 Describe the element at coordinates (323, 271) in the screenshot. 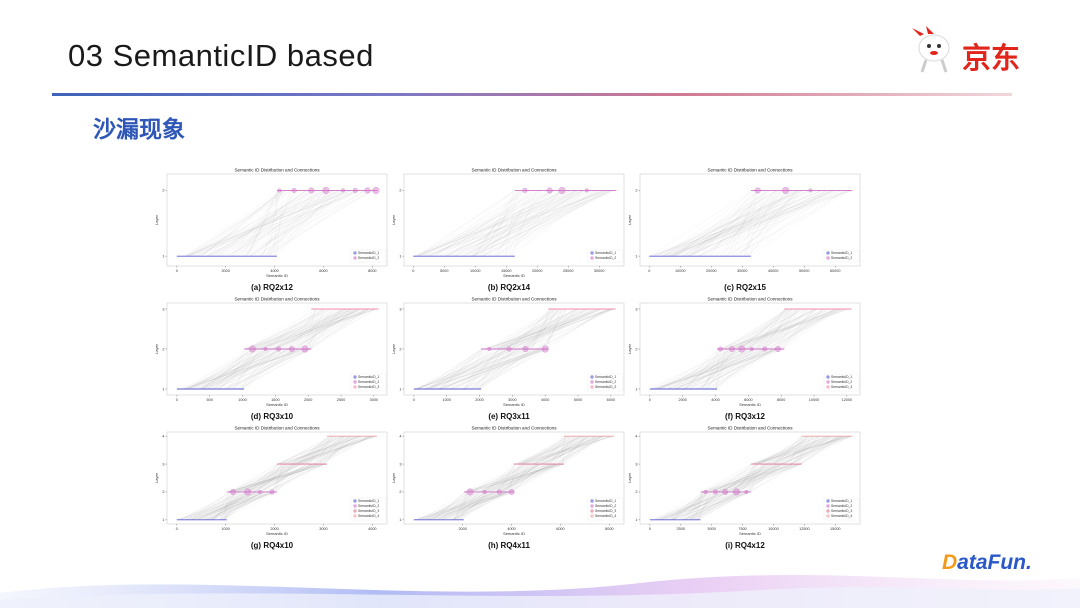

I see `x-tick-label: 6000` at that location.